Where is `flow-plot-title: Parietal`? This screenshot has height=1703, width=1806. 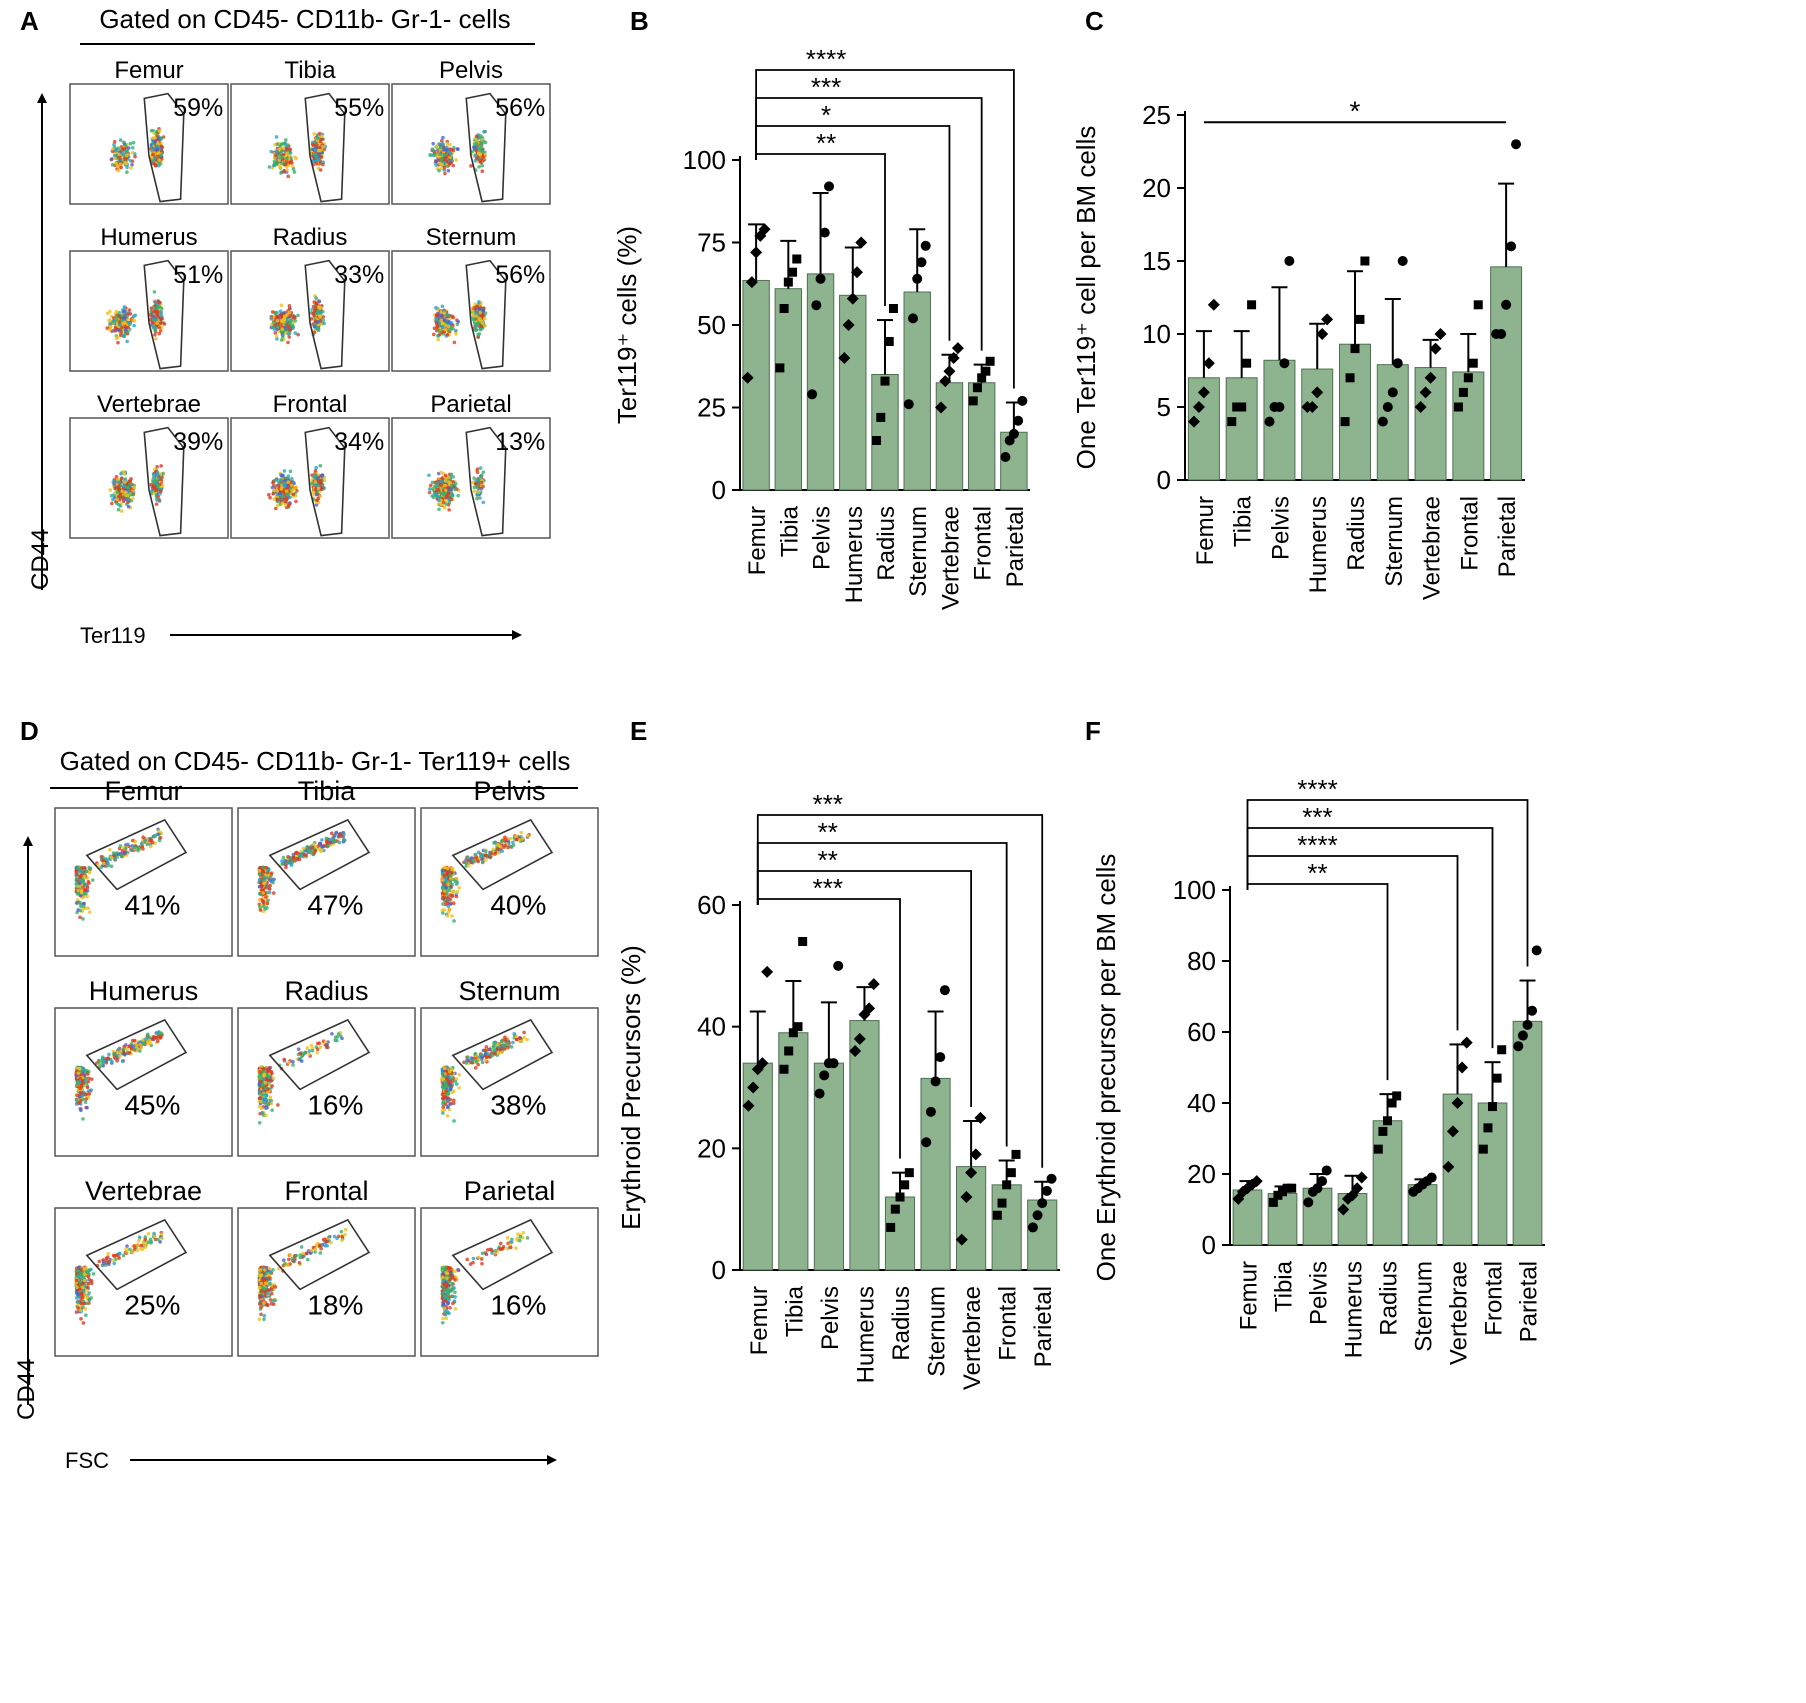 flow-plot-title: Parietal is located at coordinates (470, 404).